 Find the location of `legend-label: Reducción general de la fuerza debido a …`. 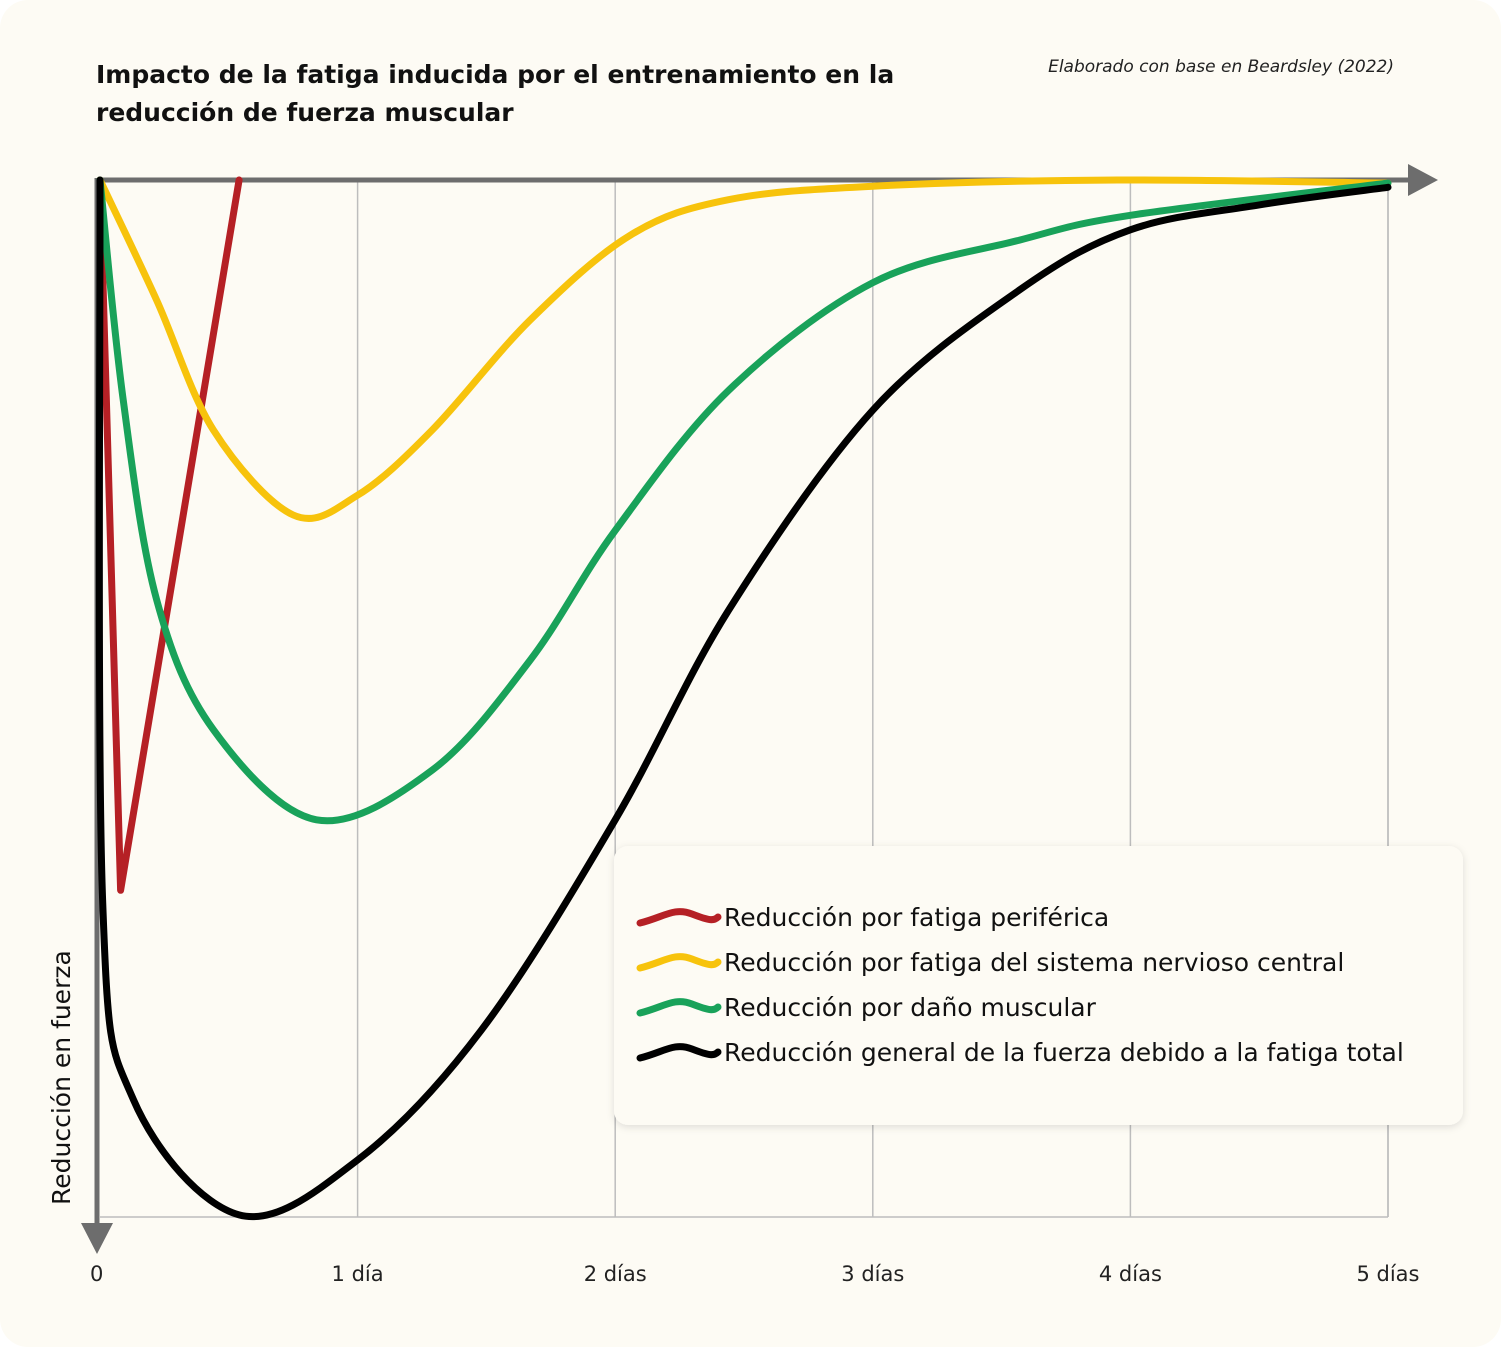

legend-label: Reducción general de la fuerza debido a … is located at coordinates (1064, 1052).